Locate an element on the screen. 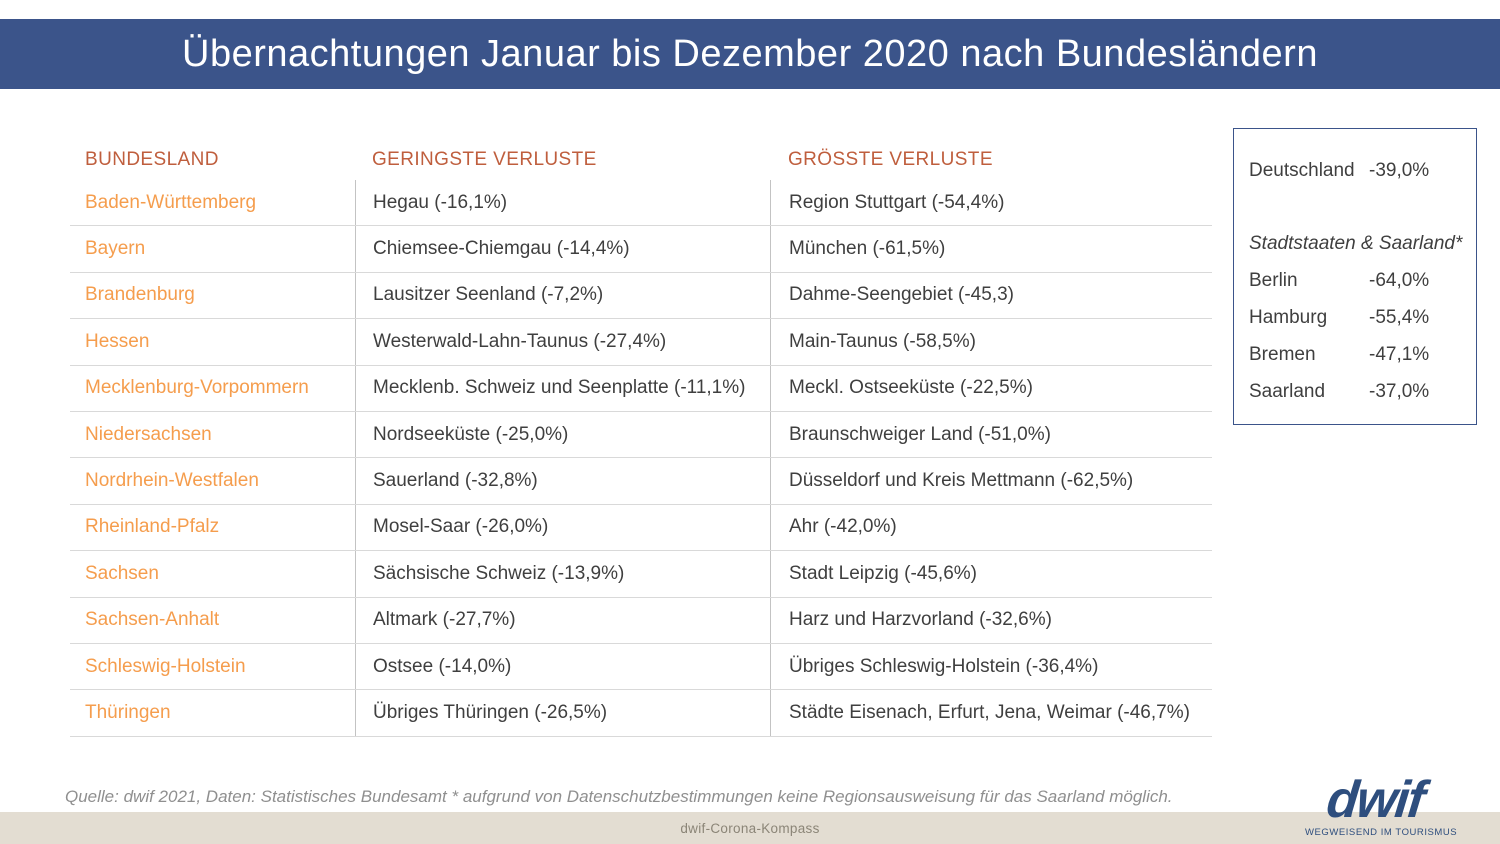  groesste-verluste-cell: Harz und Harzvorland (-32,6%) is located at coordinates (991, 620).